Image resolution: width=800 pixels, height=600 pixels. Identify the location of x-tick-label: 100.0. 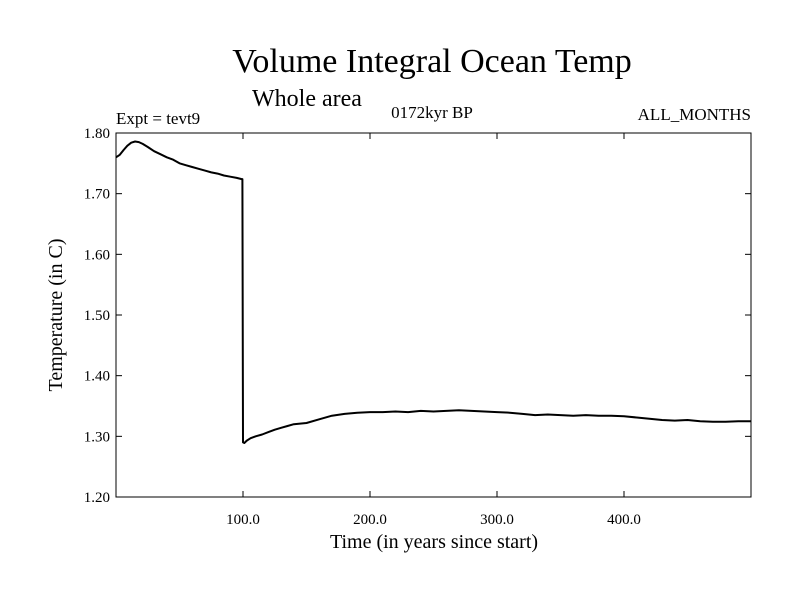
(243, 520).